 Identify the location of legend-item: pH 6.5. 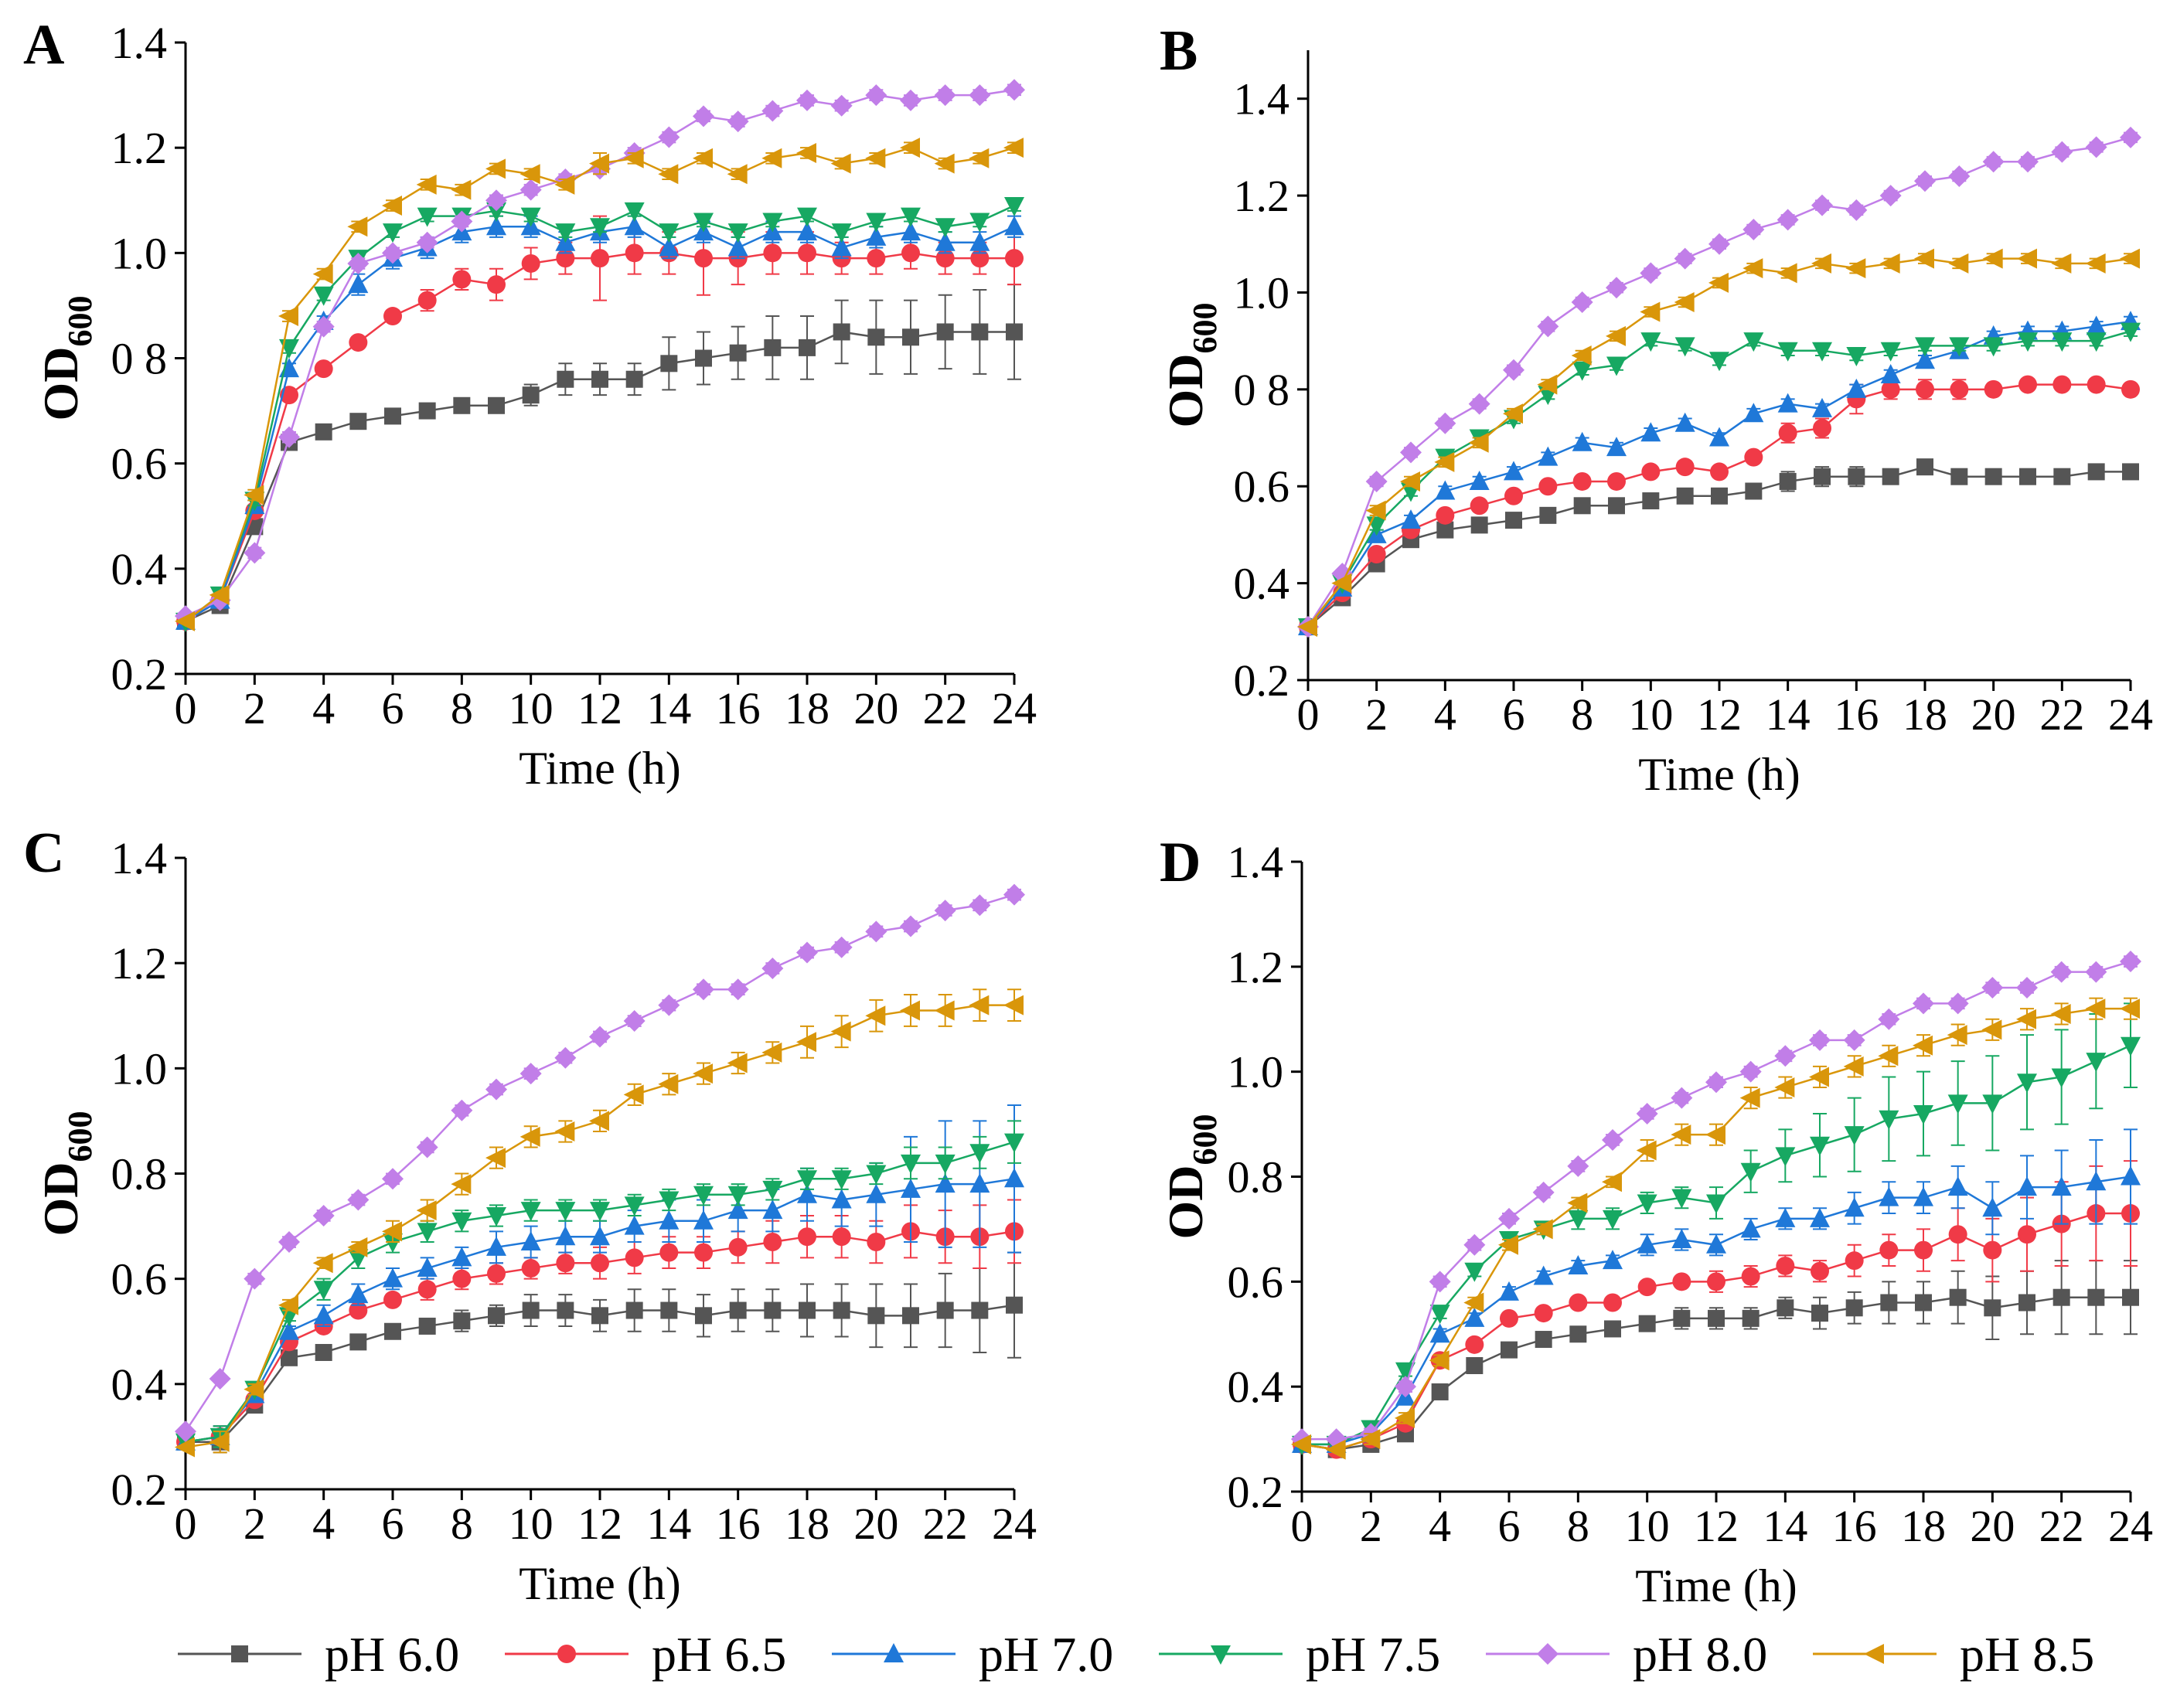
(645, 1654).